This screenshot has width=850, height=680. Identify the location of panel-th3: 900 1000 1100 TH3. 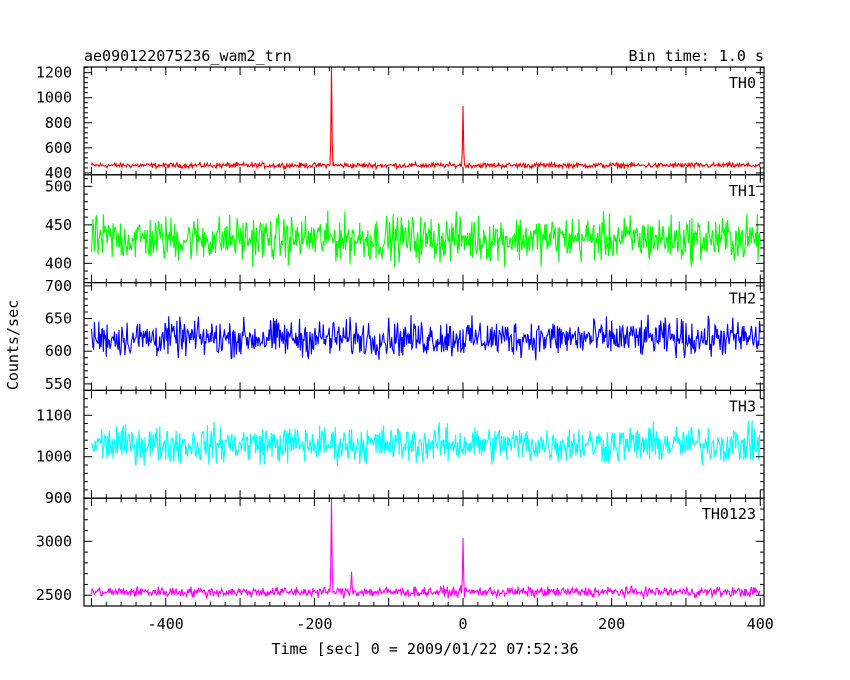
(400, 448).